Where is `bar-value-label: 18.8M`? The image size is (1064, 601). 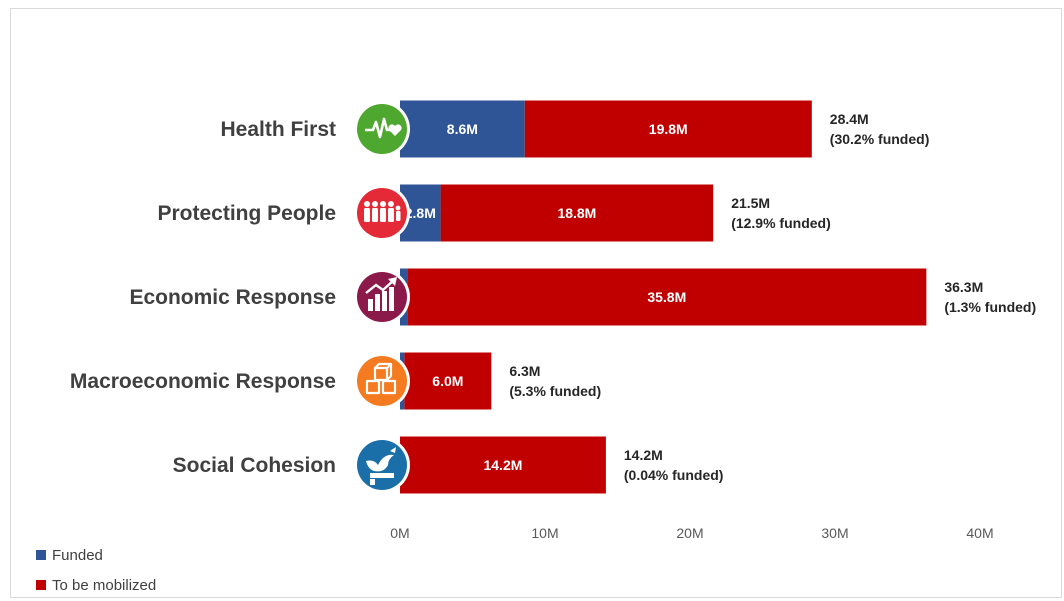
bar-value-label: 18.8M is located at coordinates (576, 213).